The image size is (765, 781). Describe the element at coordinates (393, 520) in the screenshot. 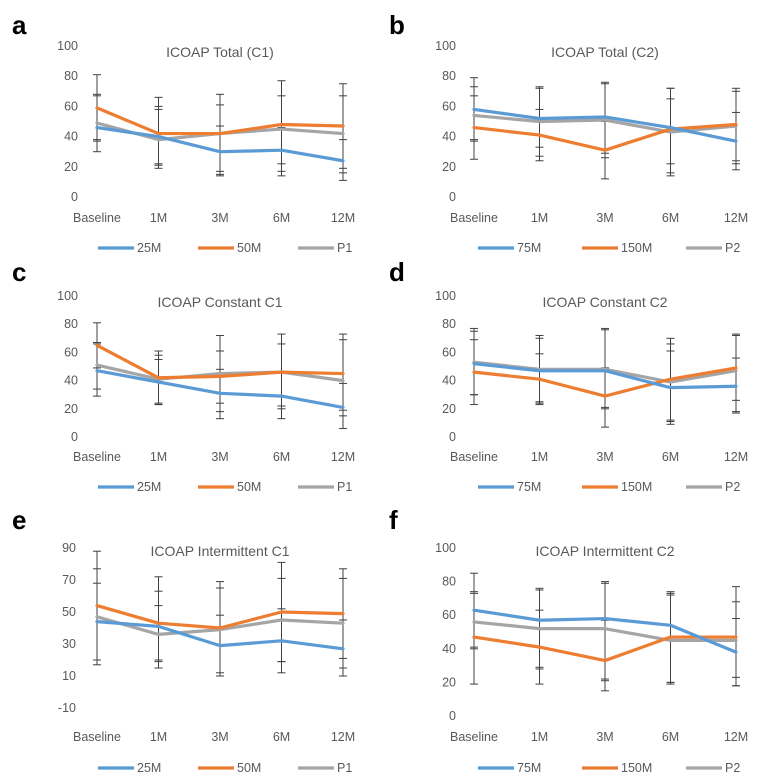

I see `panel-letter: f` at that location.